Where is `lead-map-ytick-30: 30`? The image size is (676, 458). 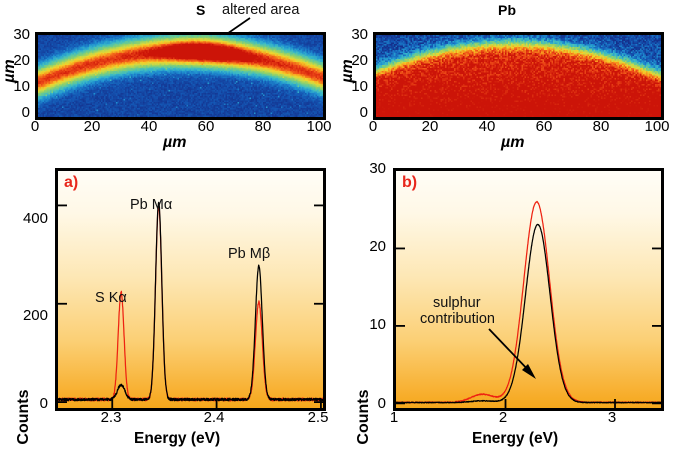 lead-map-ytick-30: 30 is located at coordinates (359, 34).